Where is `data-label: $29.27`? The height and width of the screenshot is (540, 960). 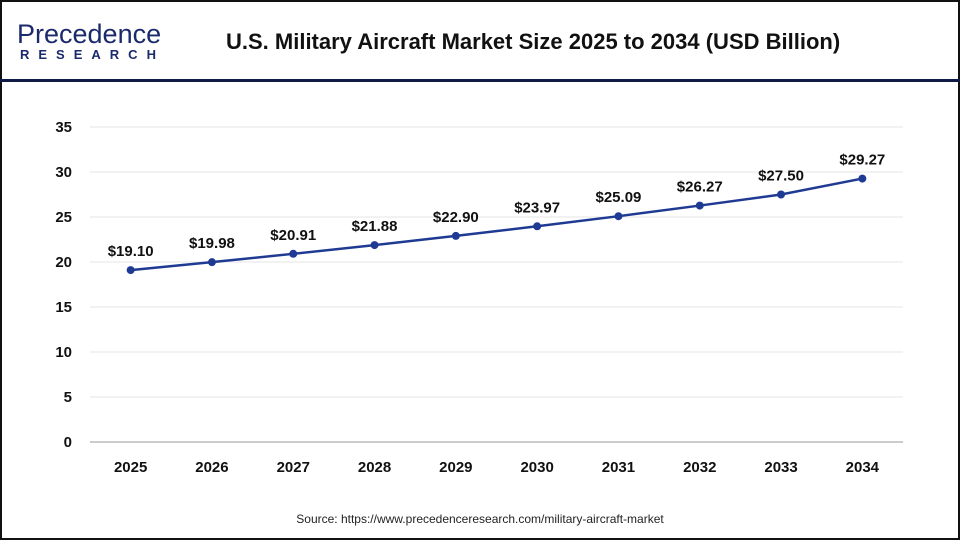
data-label: $29.27 is located at coordinates (862, 160).